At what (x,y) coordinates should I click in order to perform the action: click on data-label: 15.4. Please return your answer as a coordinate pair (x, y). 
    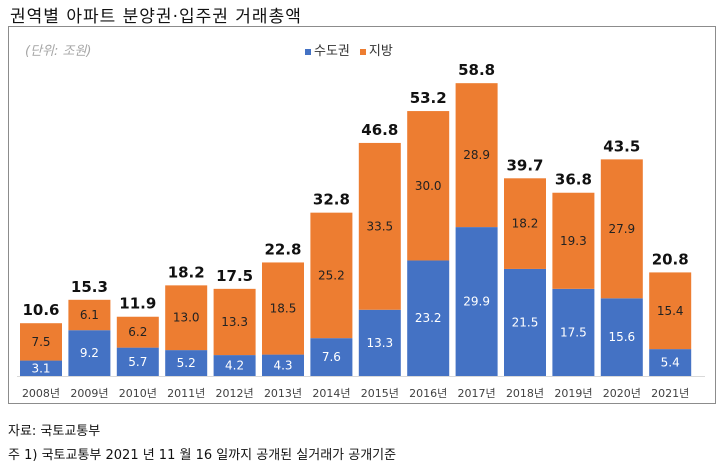
    Looking at the image, I should click on (670, 311).